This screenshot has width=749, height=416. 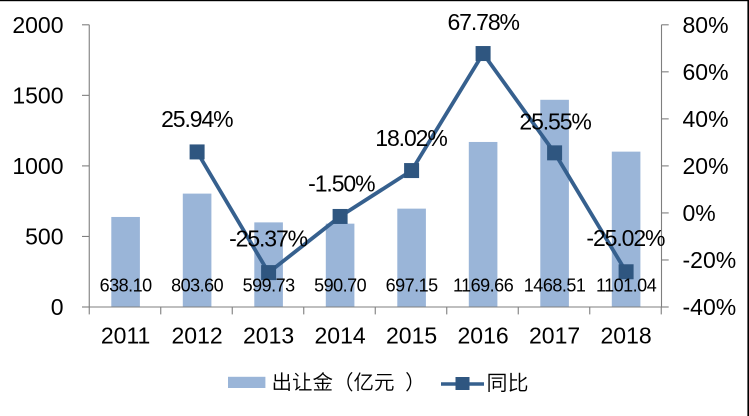 I want to click on svg-text: -1.50%, so click(x=341, y=183).